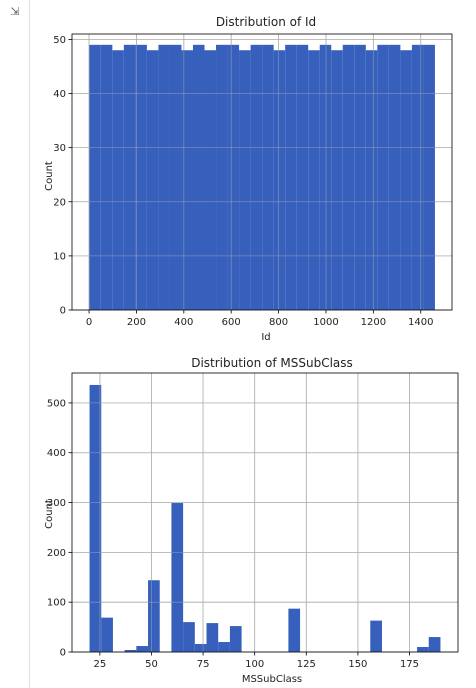 Image resolution: width=476 pixels, height=688 pixels. What do you see at coordinates (409, 664) in the screenshot?
I see `x-tick-label: 175` at bounding box center [409, 664].